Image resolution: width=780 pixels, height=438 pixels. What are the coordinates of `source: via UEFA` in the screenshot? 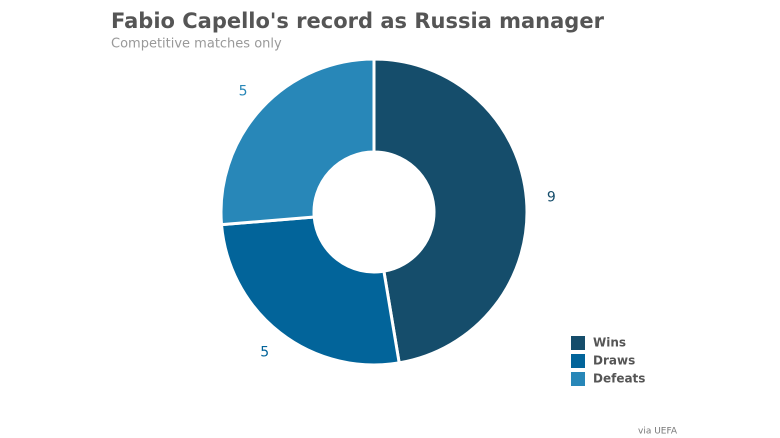 It's located at (658, 432).